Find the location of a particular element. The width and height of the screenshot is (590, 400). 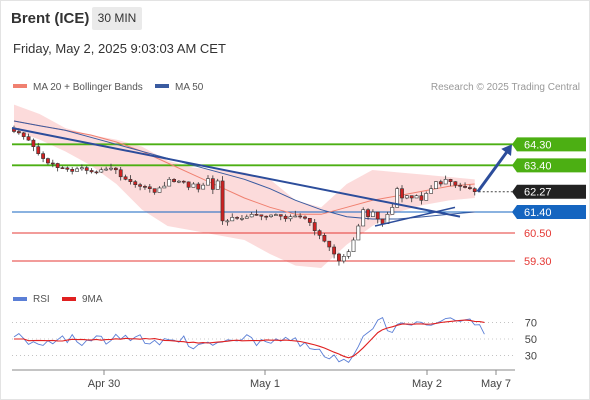

time-tick-label: Apr 30 is located at coordinates (104, 384).